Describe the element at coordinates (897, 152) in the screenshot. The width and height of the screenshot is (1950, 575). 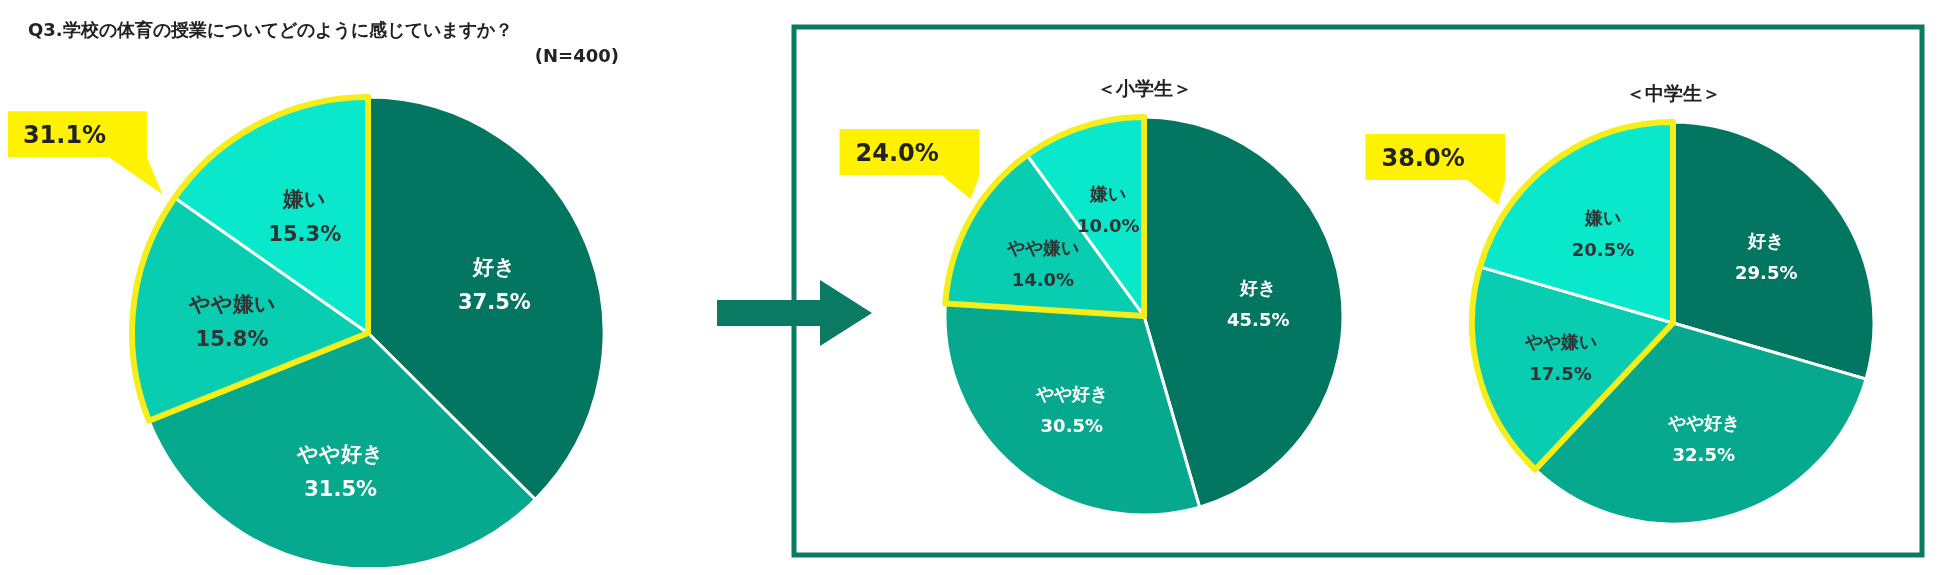
I see `text: 24.0%` at that location.